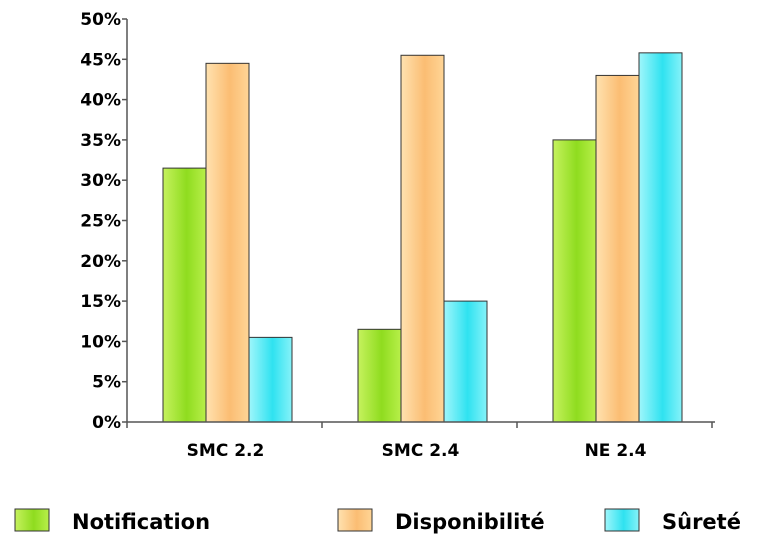  What do you see at coordinates (701, 522) in the screenshot?
I see `legend-label-2: Sûreté` at bounding box center [701, 522].